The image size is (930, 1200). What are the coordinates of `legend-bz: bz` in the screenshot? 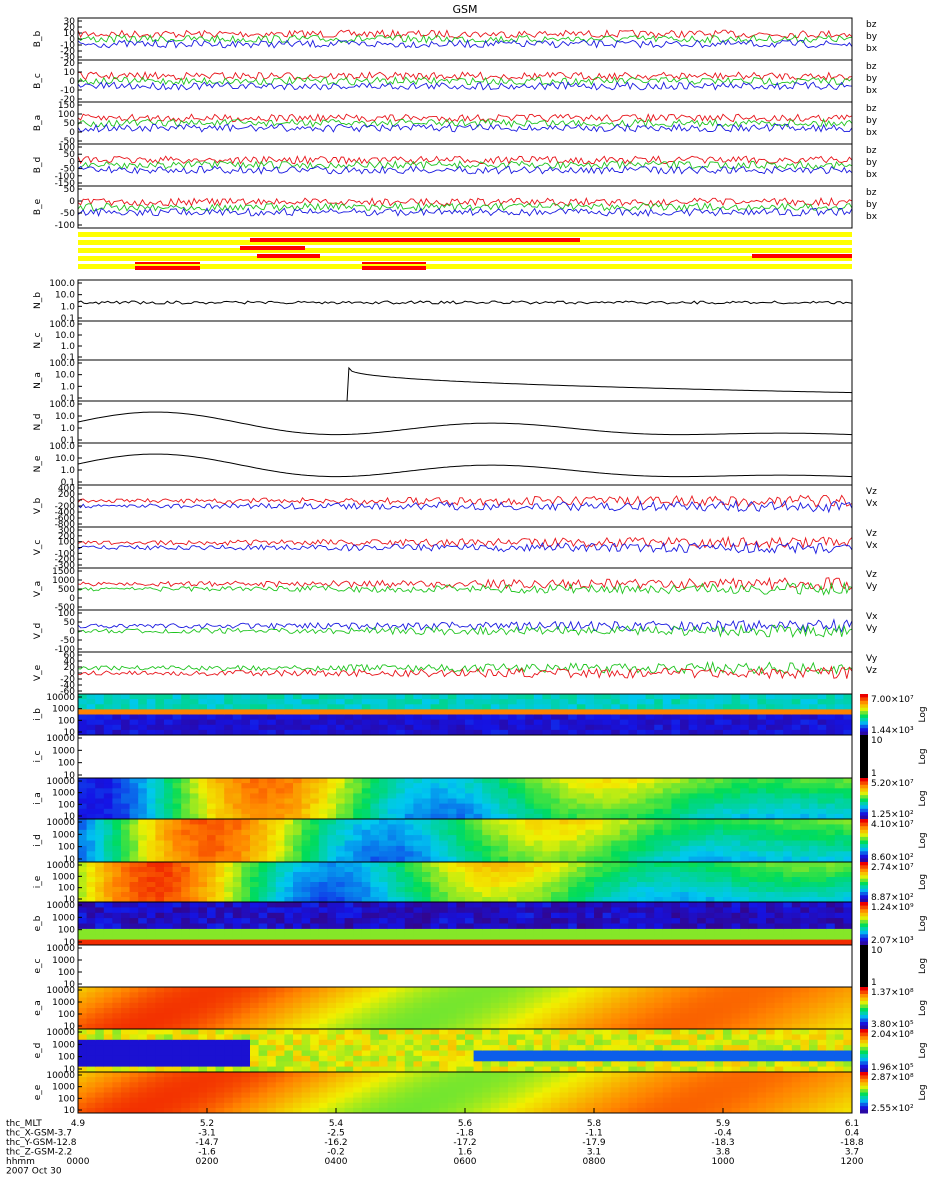 It's located at (871, 151).